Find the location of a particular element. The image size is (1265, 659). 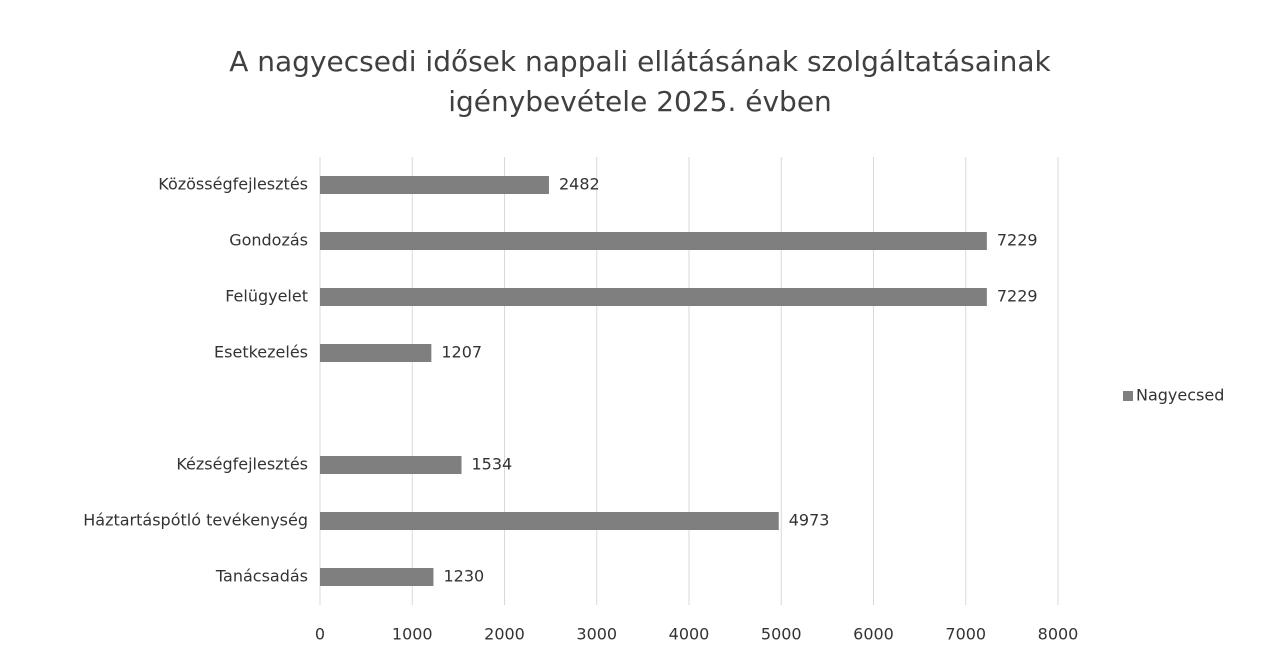

x-tick-label: 4000 is located at coordinates (689, 634).